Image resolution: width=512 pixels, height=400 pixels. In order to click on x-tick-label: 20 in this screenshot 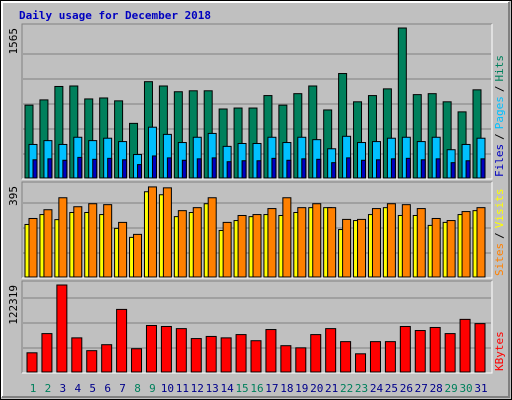, I will do `click(316, 388)`.